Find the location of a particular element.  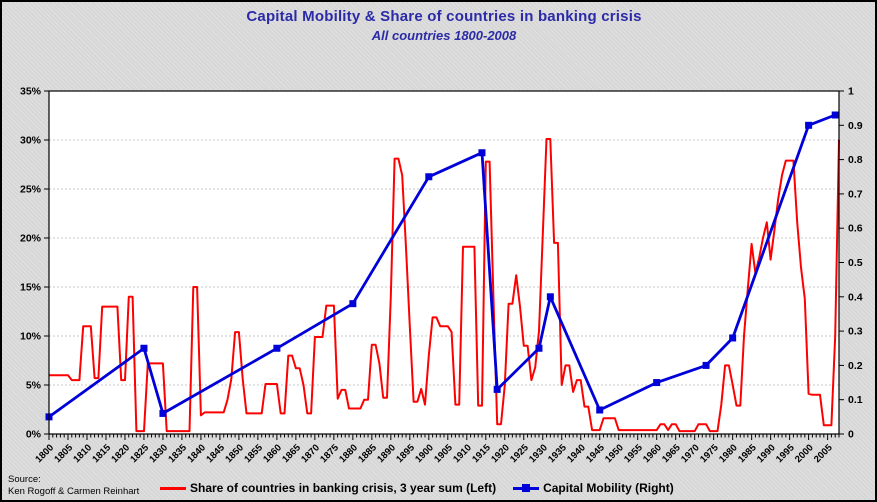

x-tick-label: 1920 is located at coordinates (500, 453).